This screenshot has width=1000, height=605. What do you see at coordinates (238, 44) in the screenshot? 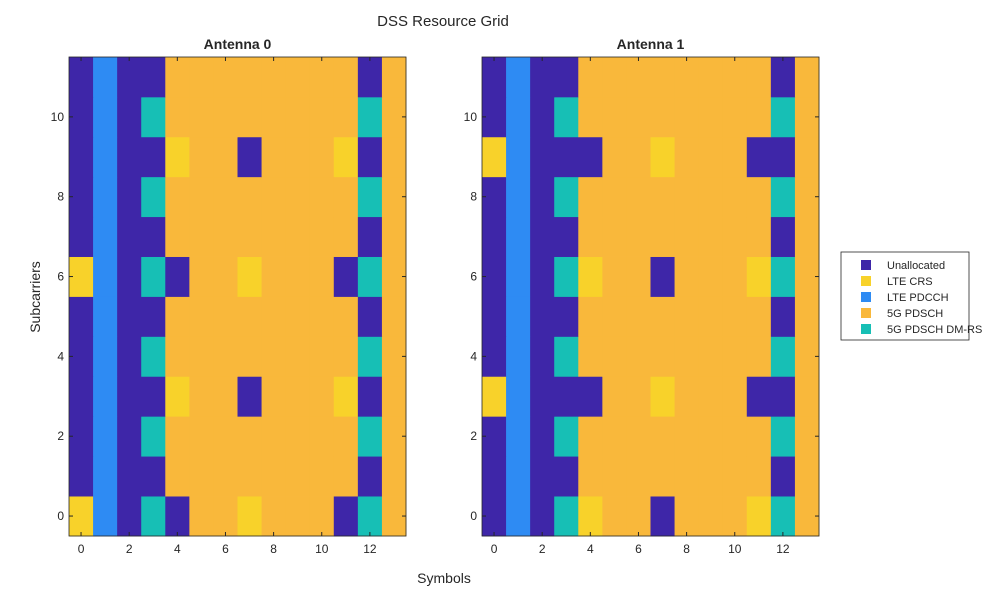
I see `panel-title: Antenna 0` at bounding box center [238, 44].